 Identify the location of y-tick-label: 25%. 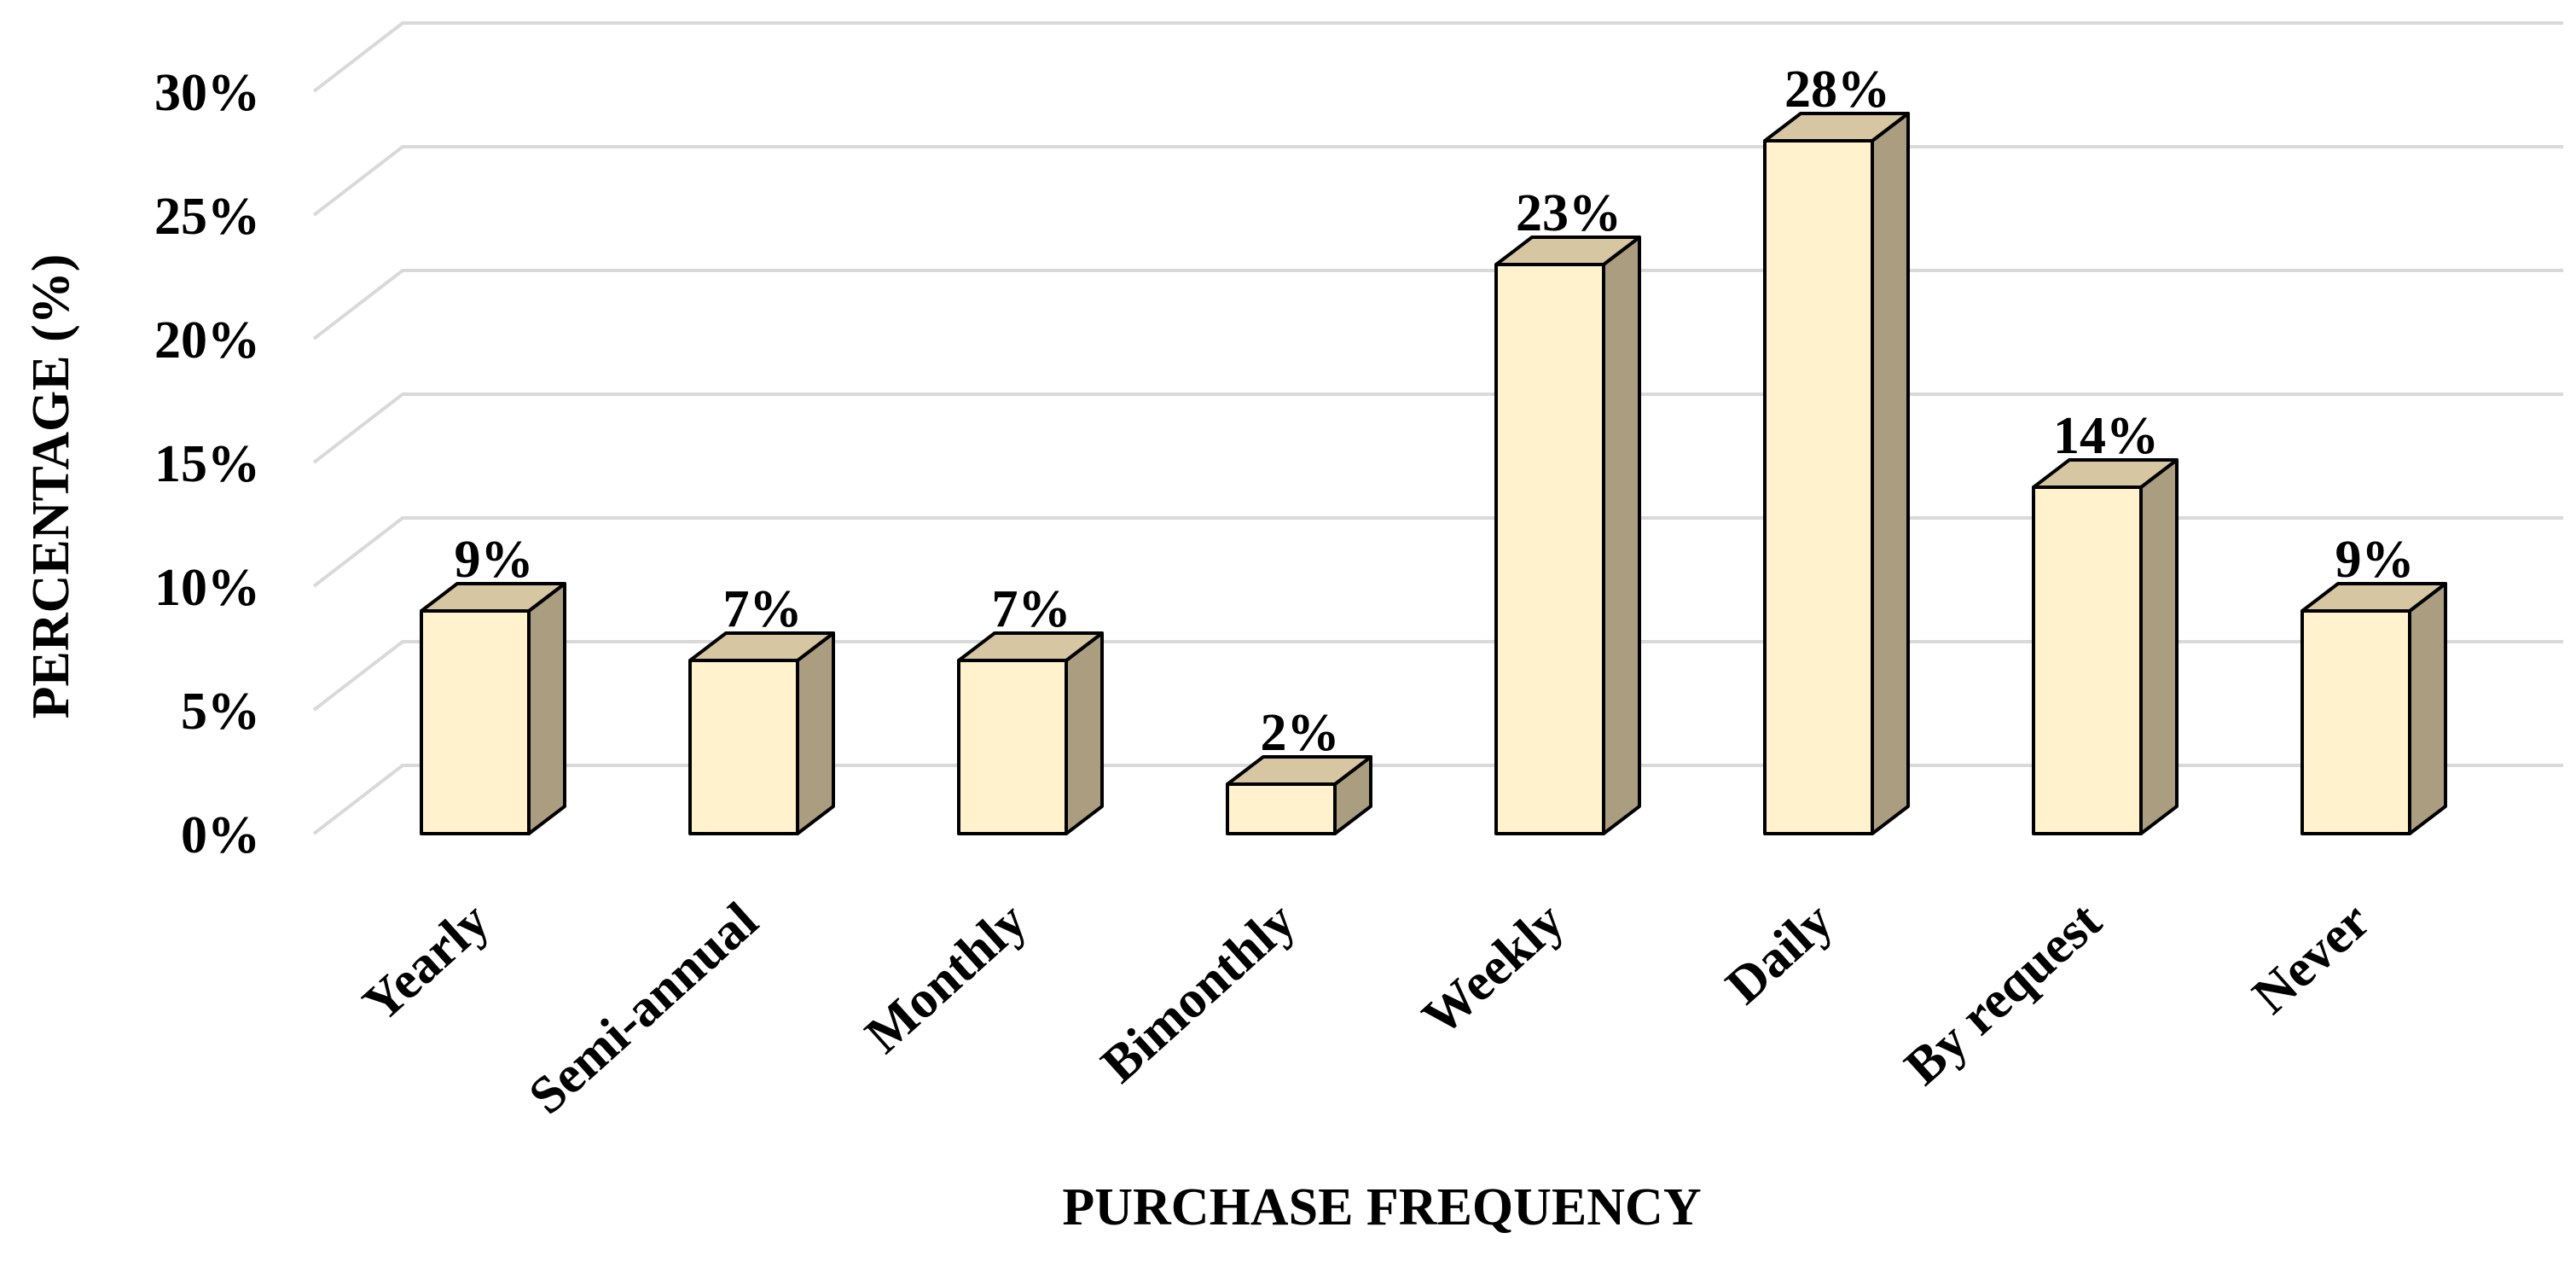
(207, 217).